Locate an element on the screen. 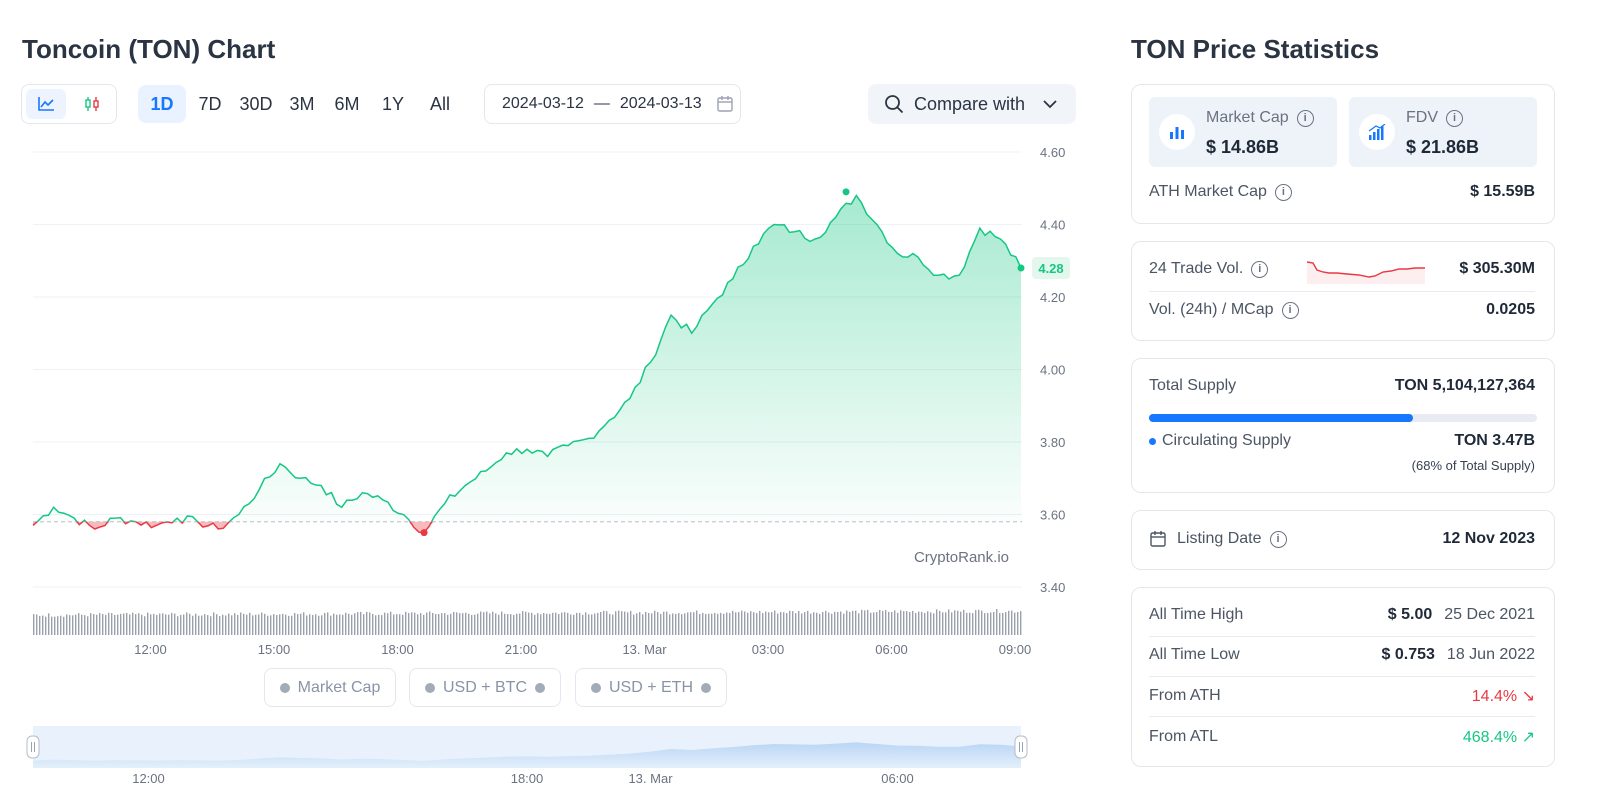  range-1y-button: 1Y is located at coordinates (393, 104).